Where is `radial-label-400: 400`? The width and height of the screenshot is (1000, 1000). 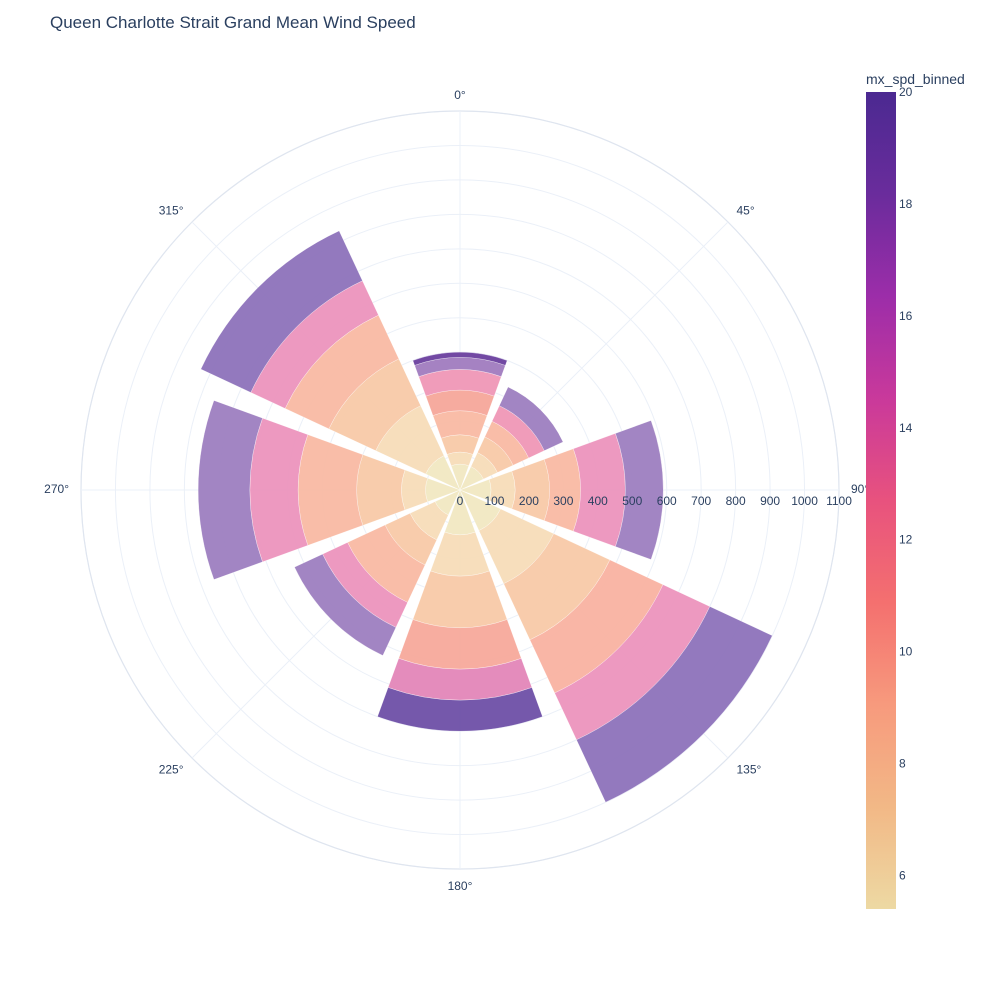 radial-label-400: 400 is located at coordinates (598, 501).